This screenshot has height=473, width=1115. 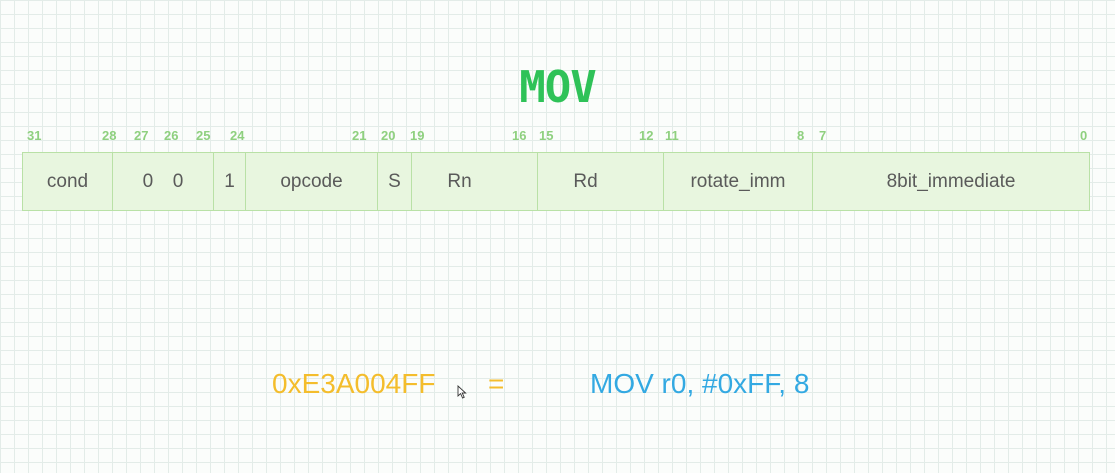 What do you see at coordinates (354, 383) in the screenshot?
I see `hex-encoding: 0xE3A004FF` at bounding box center [354, 383].